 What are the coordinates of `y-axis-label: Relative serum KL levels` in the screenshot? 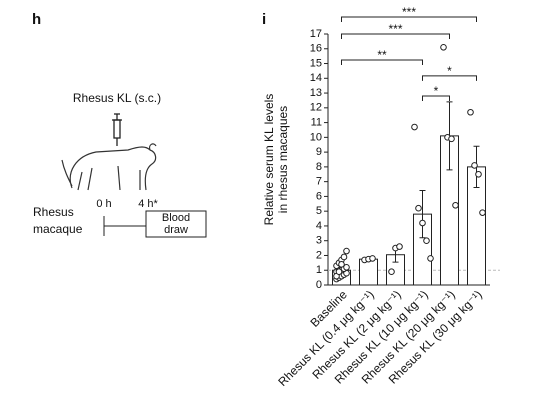 It's located at (269, 160).